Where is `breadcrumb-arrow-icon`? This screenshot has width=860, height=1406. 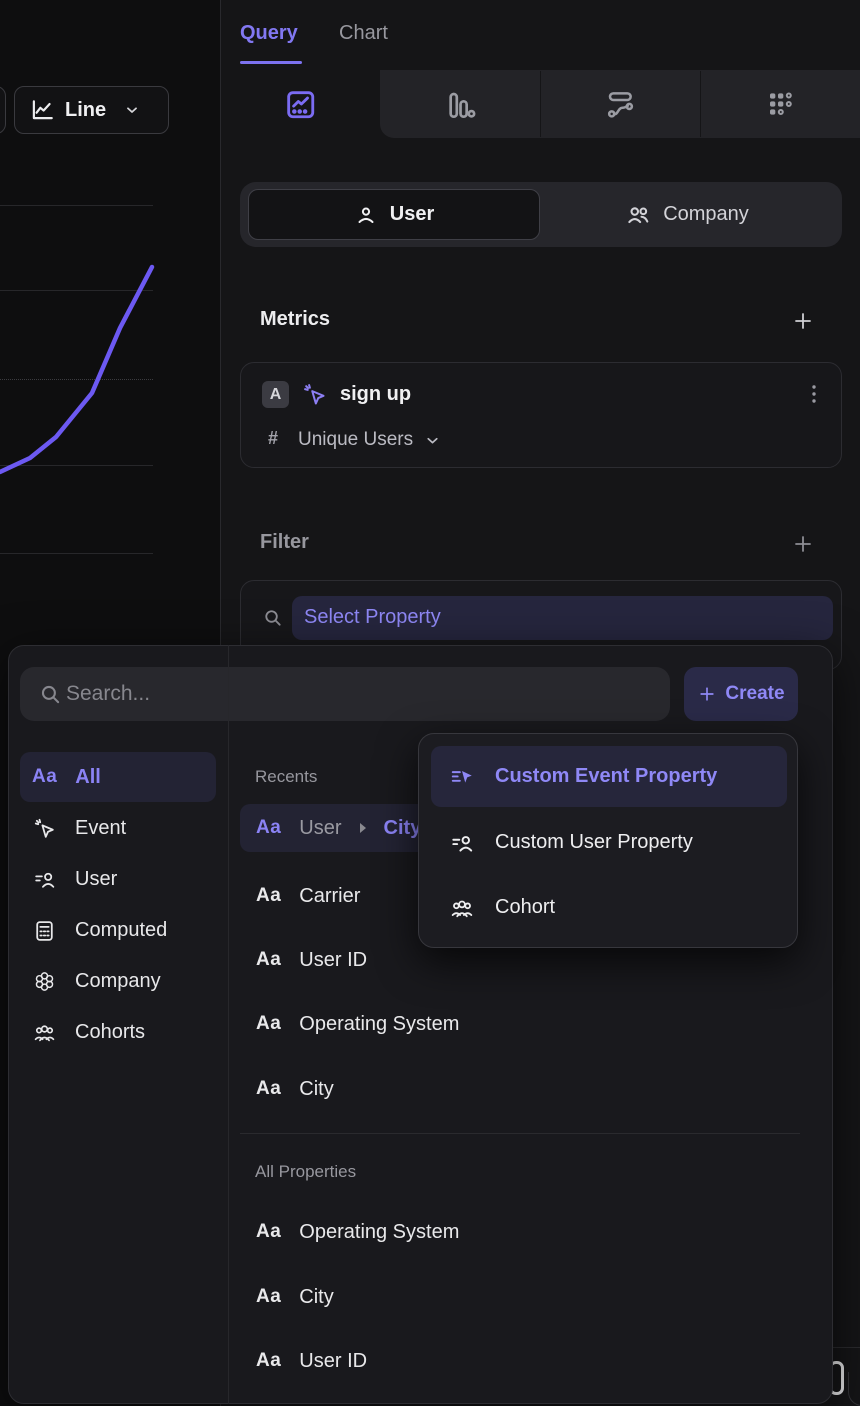 breadcrumb-arrow-icon is located at coordinates (362, 828).